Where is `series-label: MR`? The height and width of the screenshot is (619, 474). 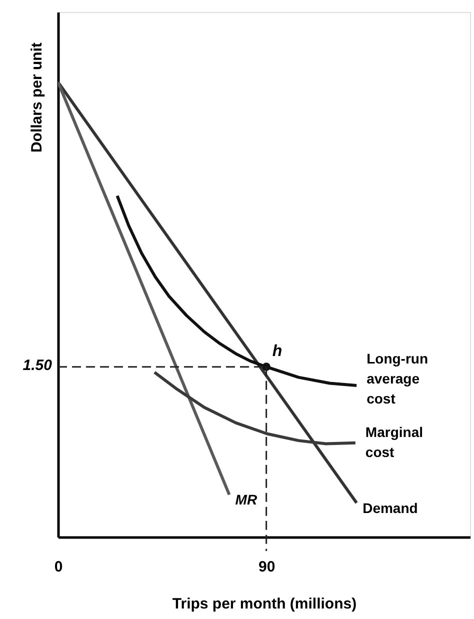
series-label: MR is located at coordinates (246, 500).